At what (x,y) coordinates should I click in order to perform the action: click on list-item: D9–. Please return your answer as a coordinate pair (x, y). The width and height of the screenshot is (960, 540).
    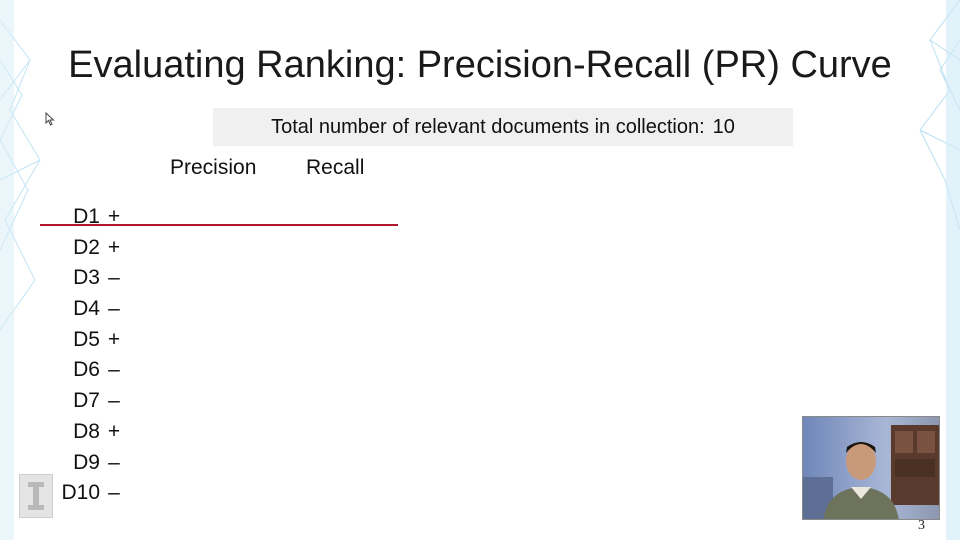
    Looking at the image, I should click on (91, 463).